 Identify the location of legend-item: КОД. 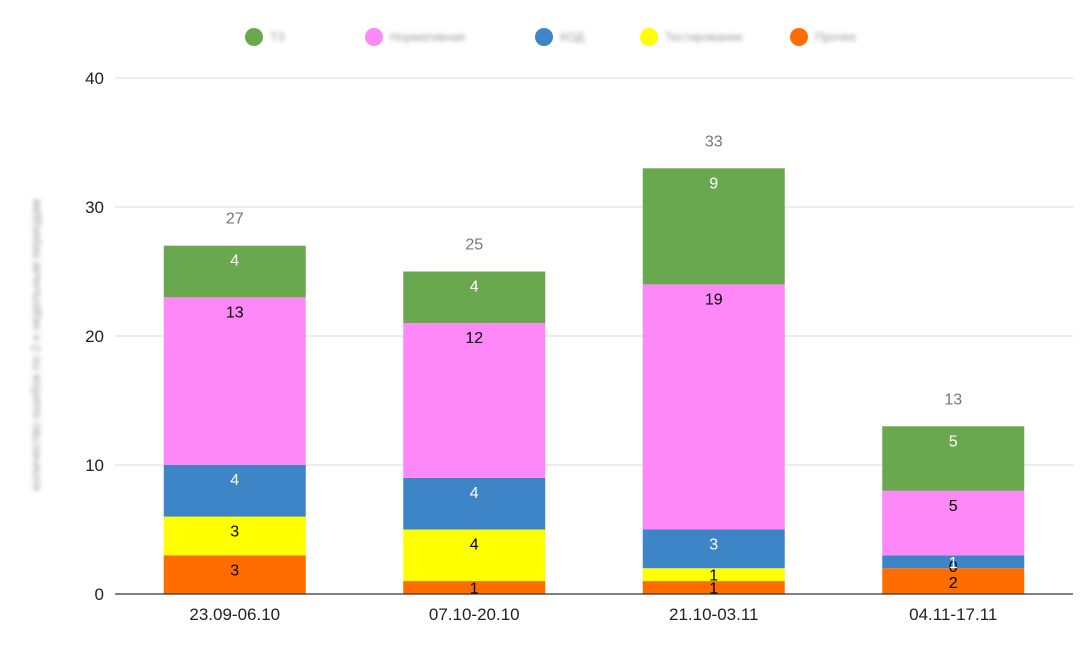
(559, 37).